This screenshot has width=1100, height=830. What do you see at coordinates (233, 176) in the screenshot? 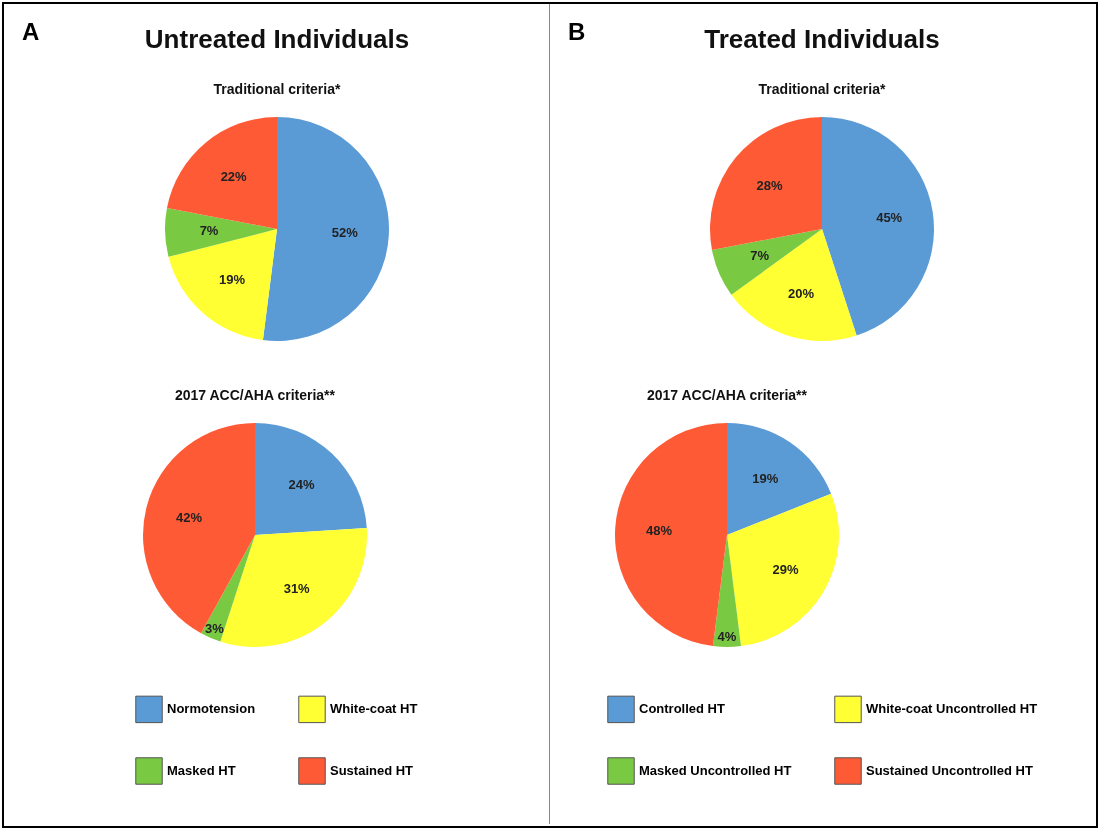
I see `data-label: 22%` at bounding box center [233, 176].